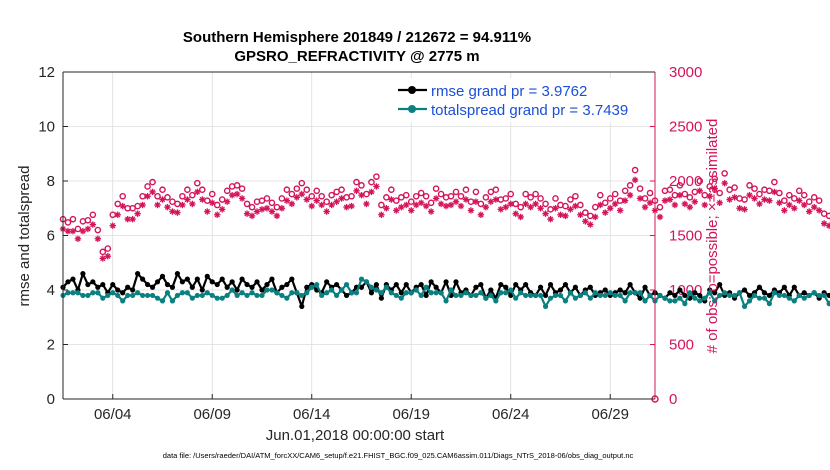 The height and width of the screenshot is (470, 830). Describe the element at coordinates (51, 290) in the screenshot. I see `y-tick-label: 4` at that location.